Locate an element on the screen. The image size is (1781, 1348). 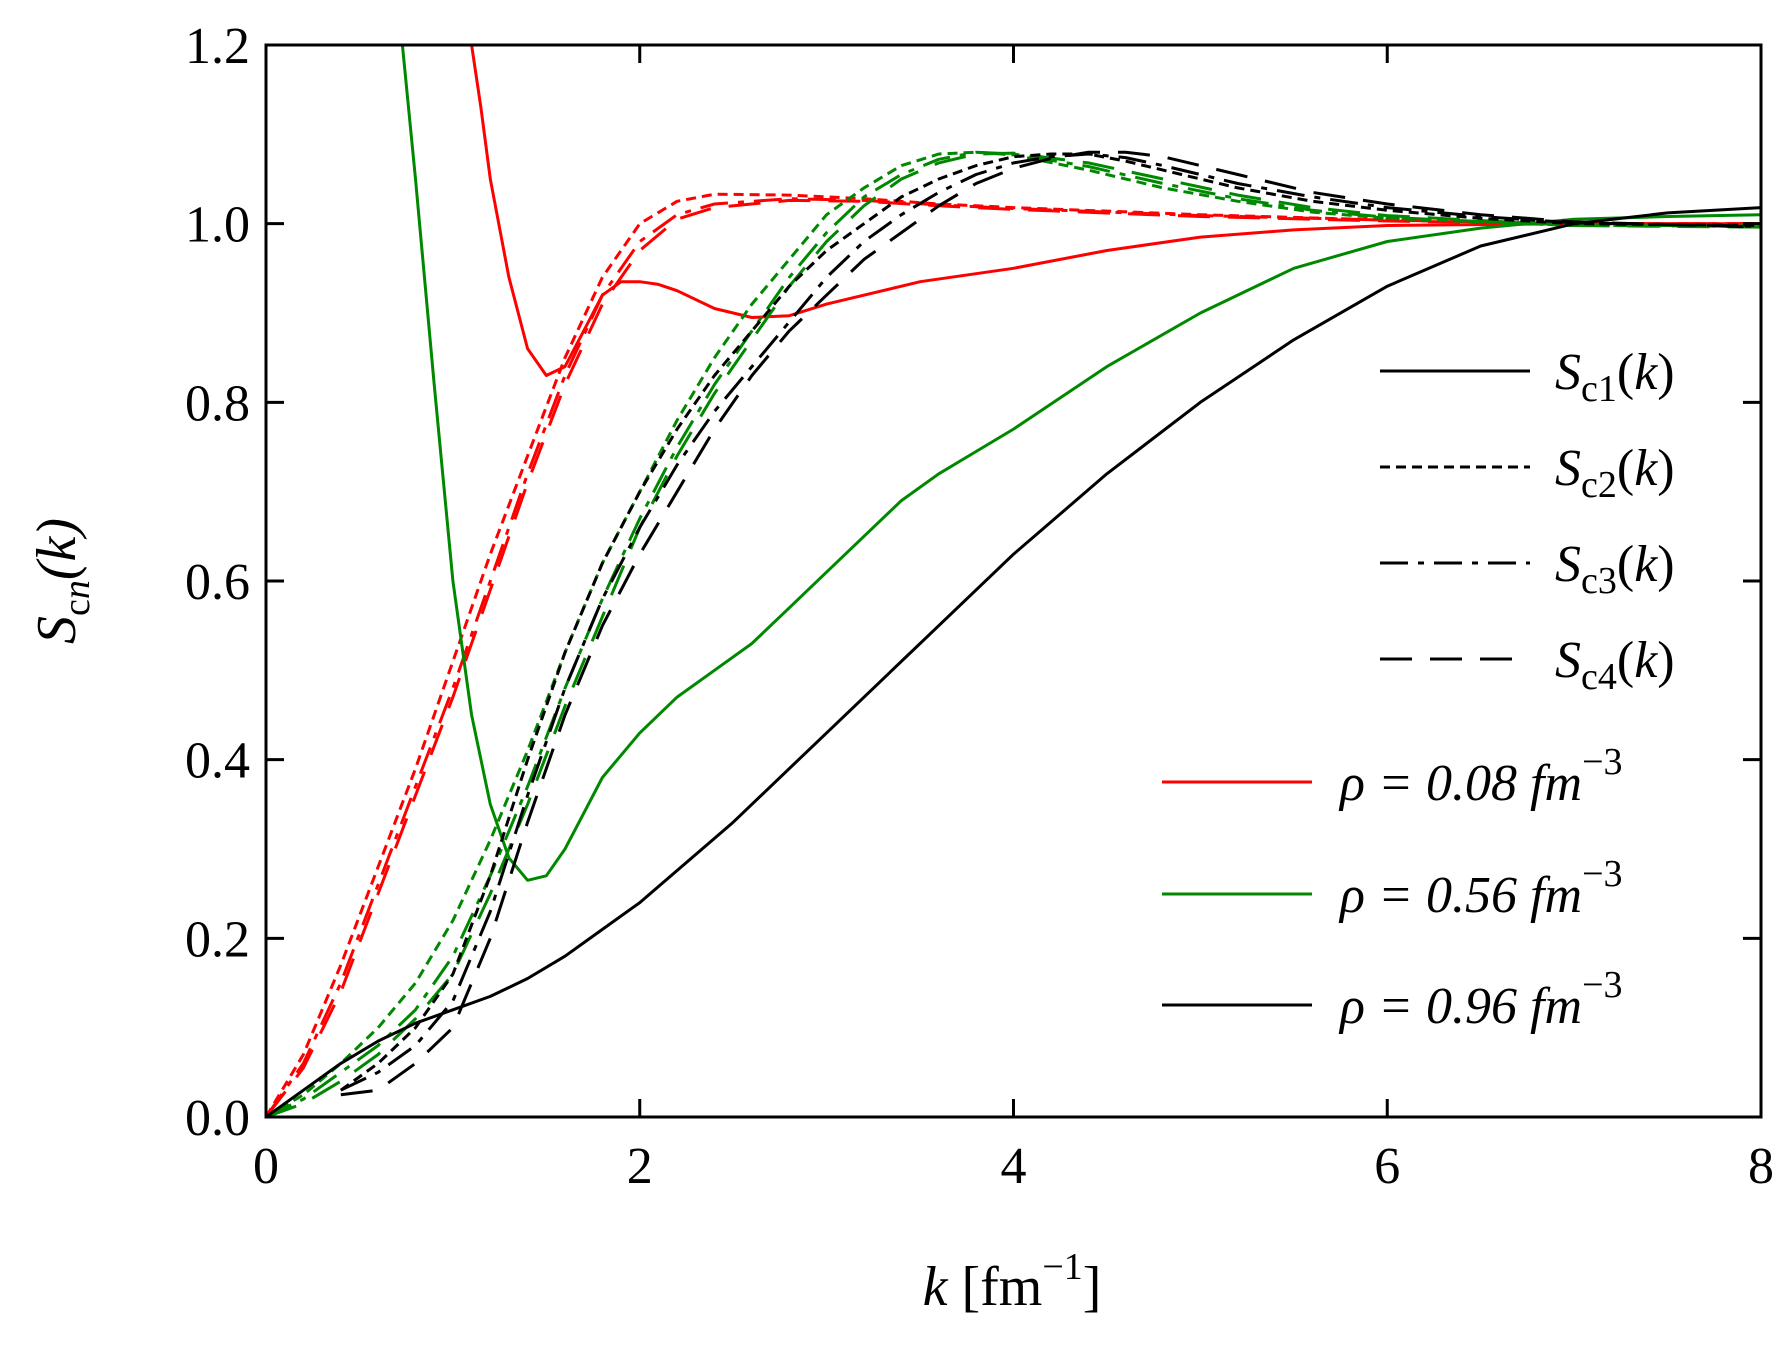
legend-label-sc4: Sc4(k) is located at coordinates (1615, 665).